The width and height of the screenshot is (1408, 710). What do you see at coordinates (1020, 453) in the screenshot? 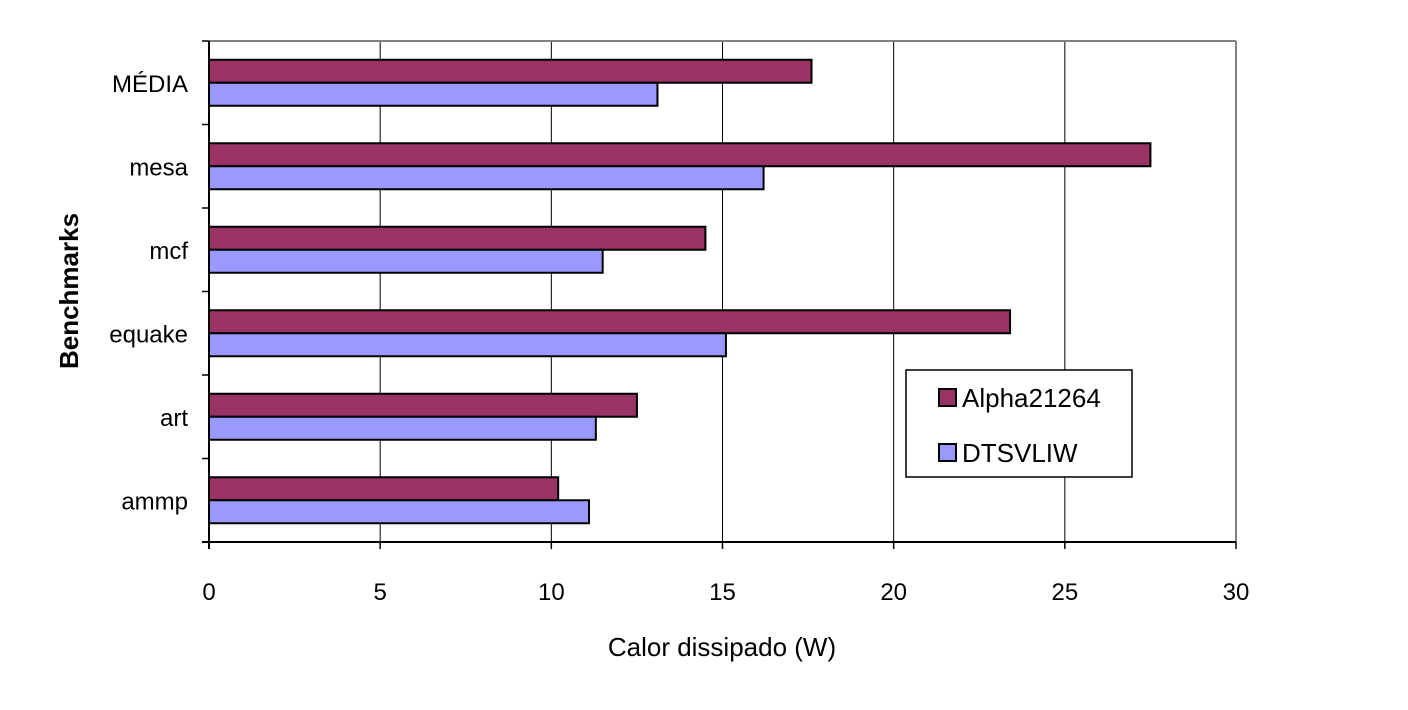
I see `legend-label-dtsvliw: DTSVLIW` at bounding box center [1020, 453].